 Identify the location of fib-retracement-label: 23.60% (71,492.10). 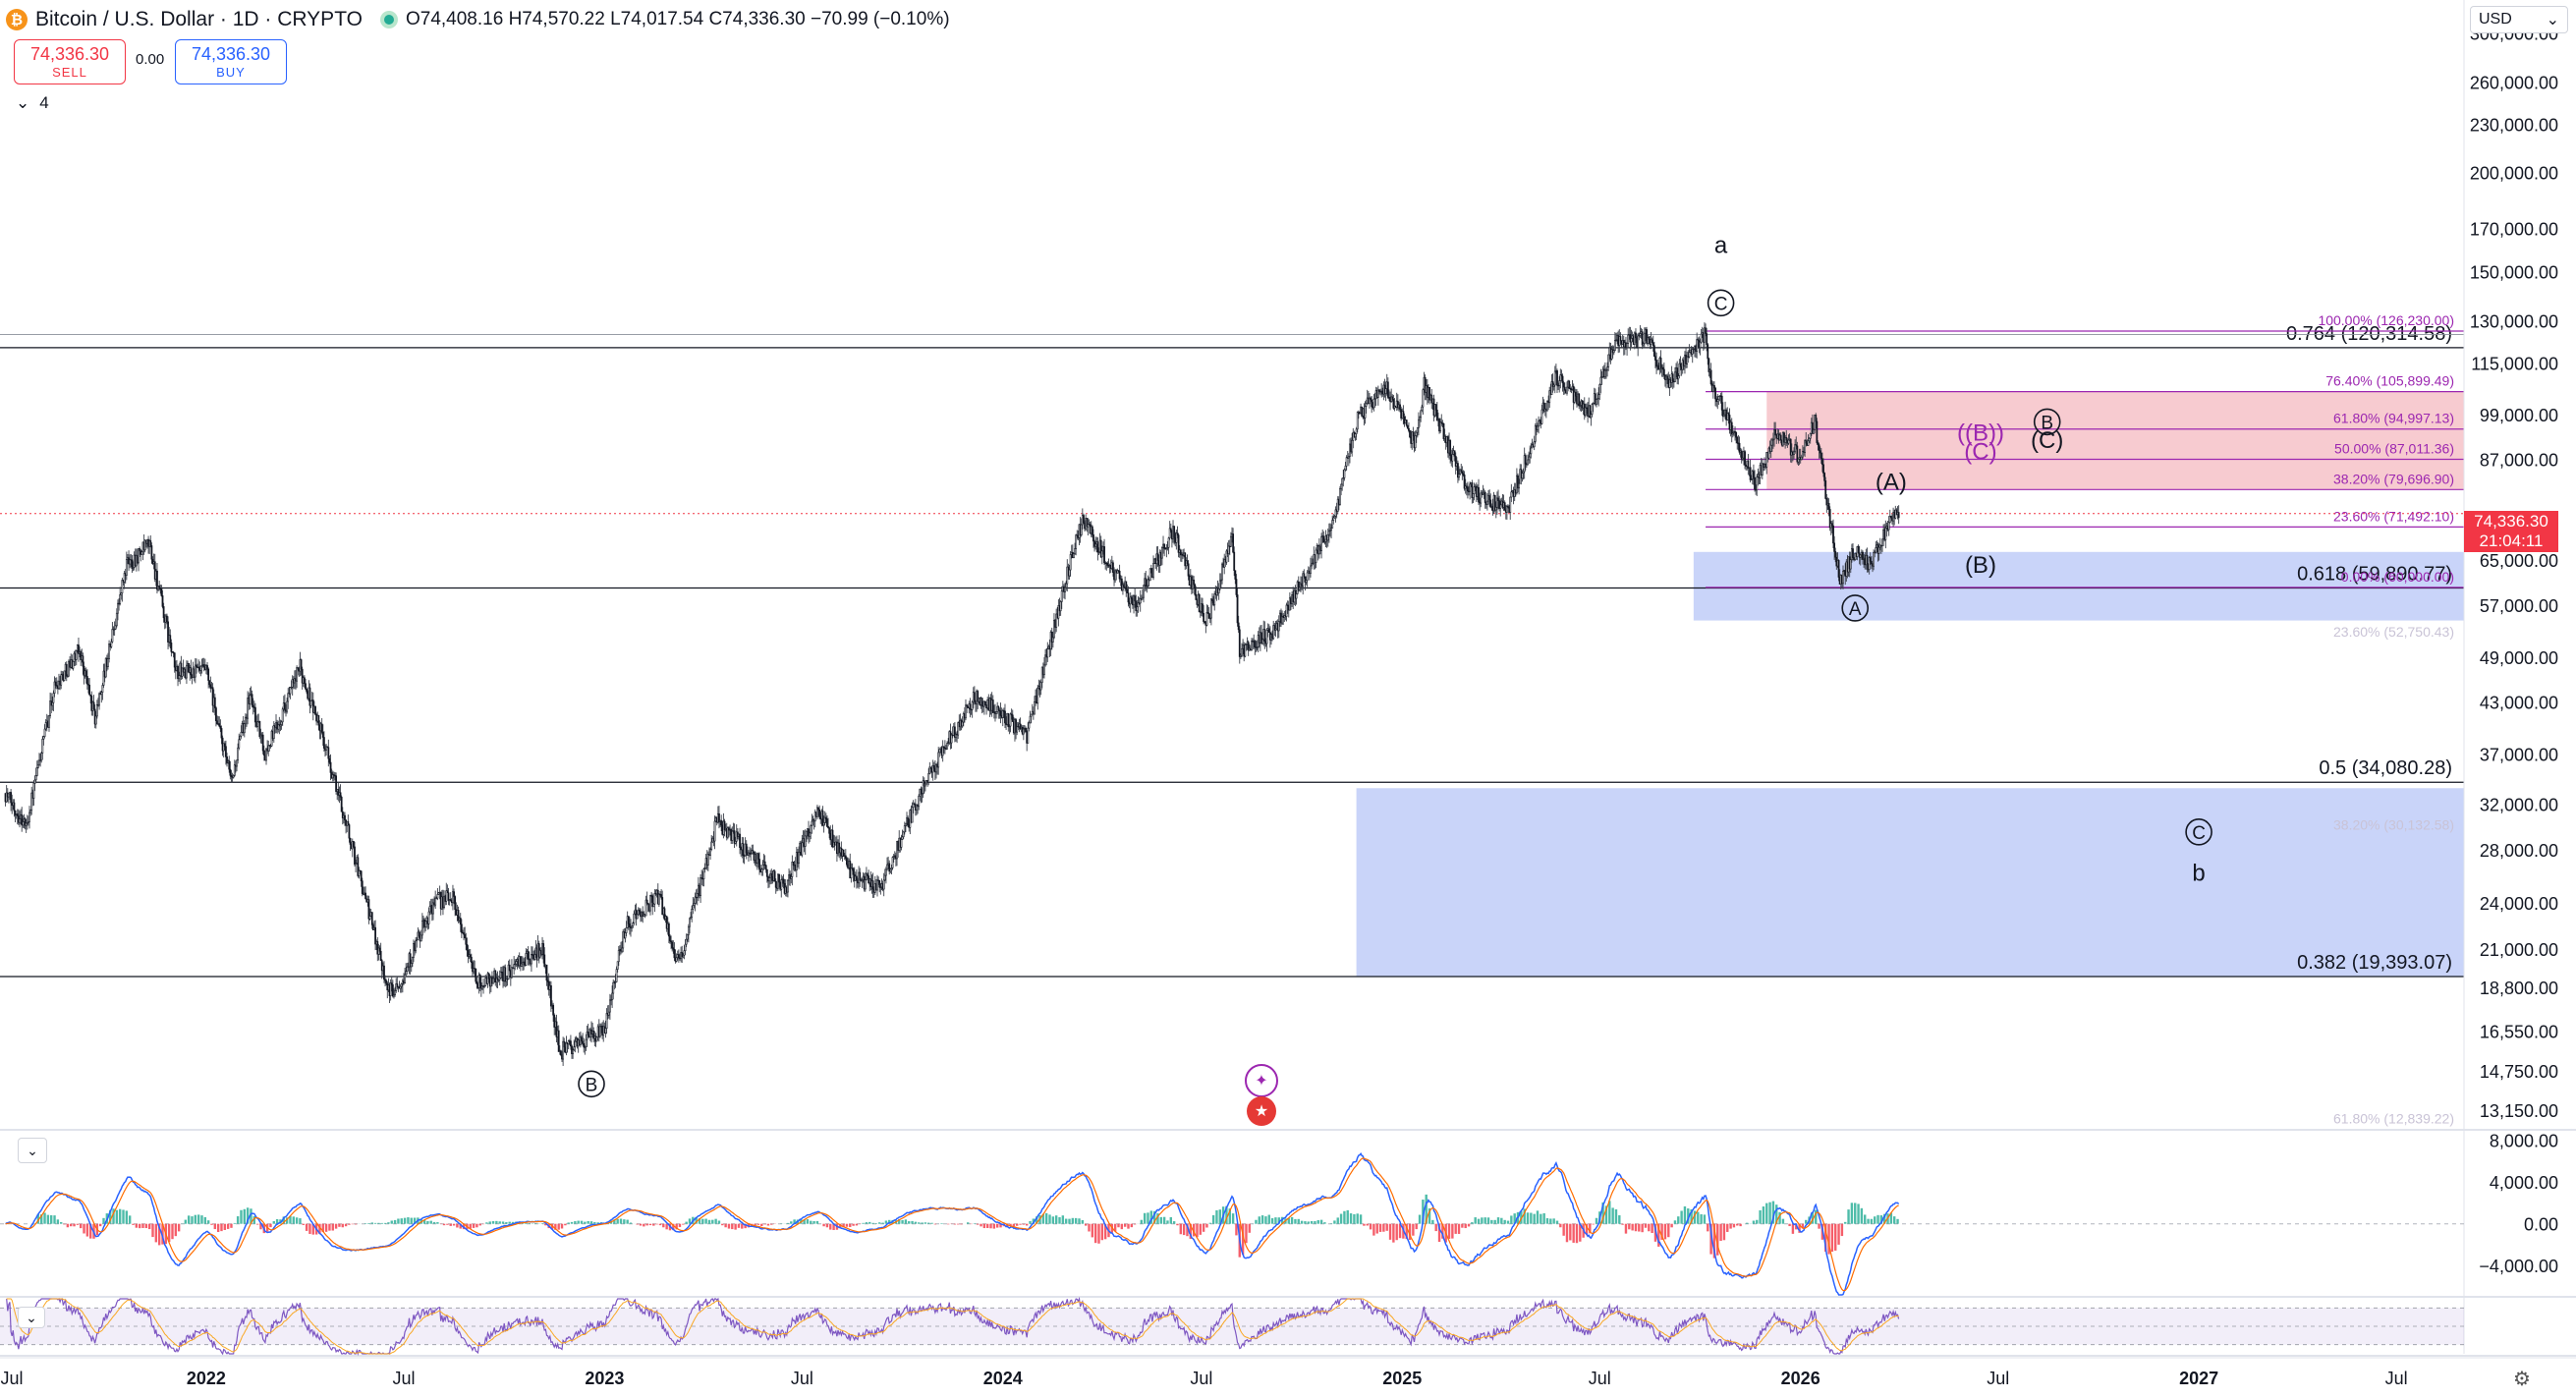
(2393, 516).